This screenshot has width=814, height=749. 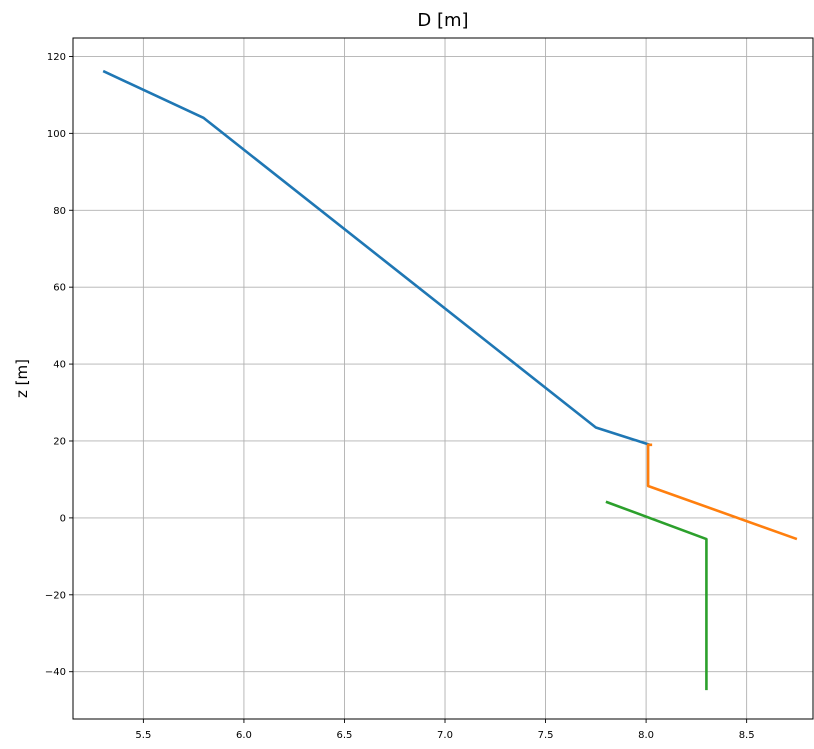 What do you see at coordinates (445, 735) in the screenshot?
I see `x-tick-label: 7.0` at bounding box center [445, 735].